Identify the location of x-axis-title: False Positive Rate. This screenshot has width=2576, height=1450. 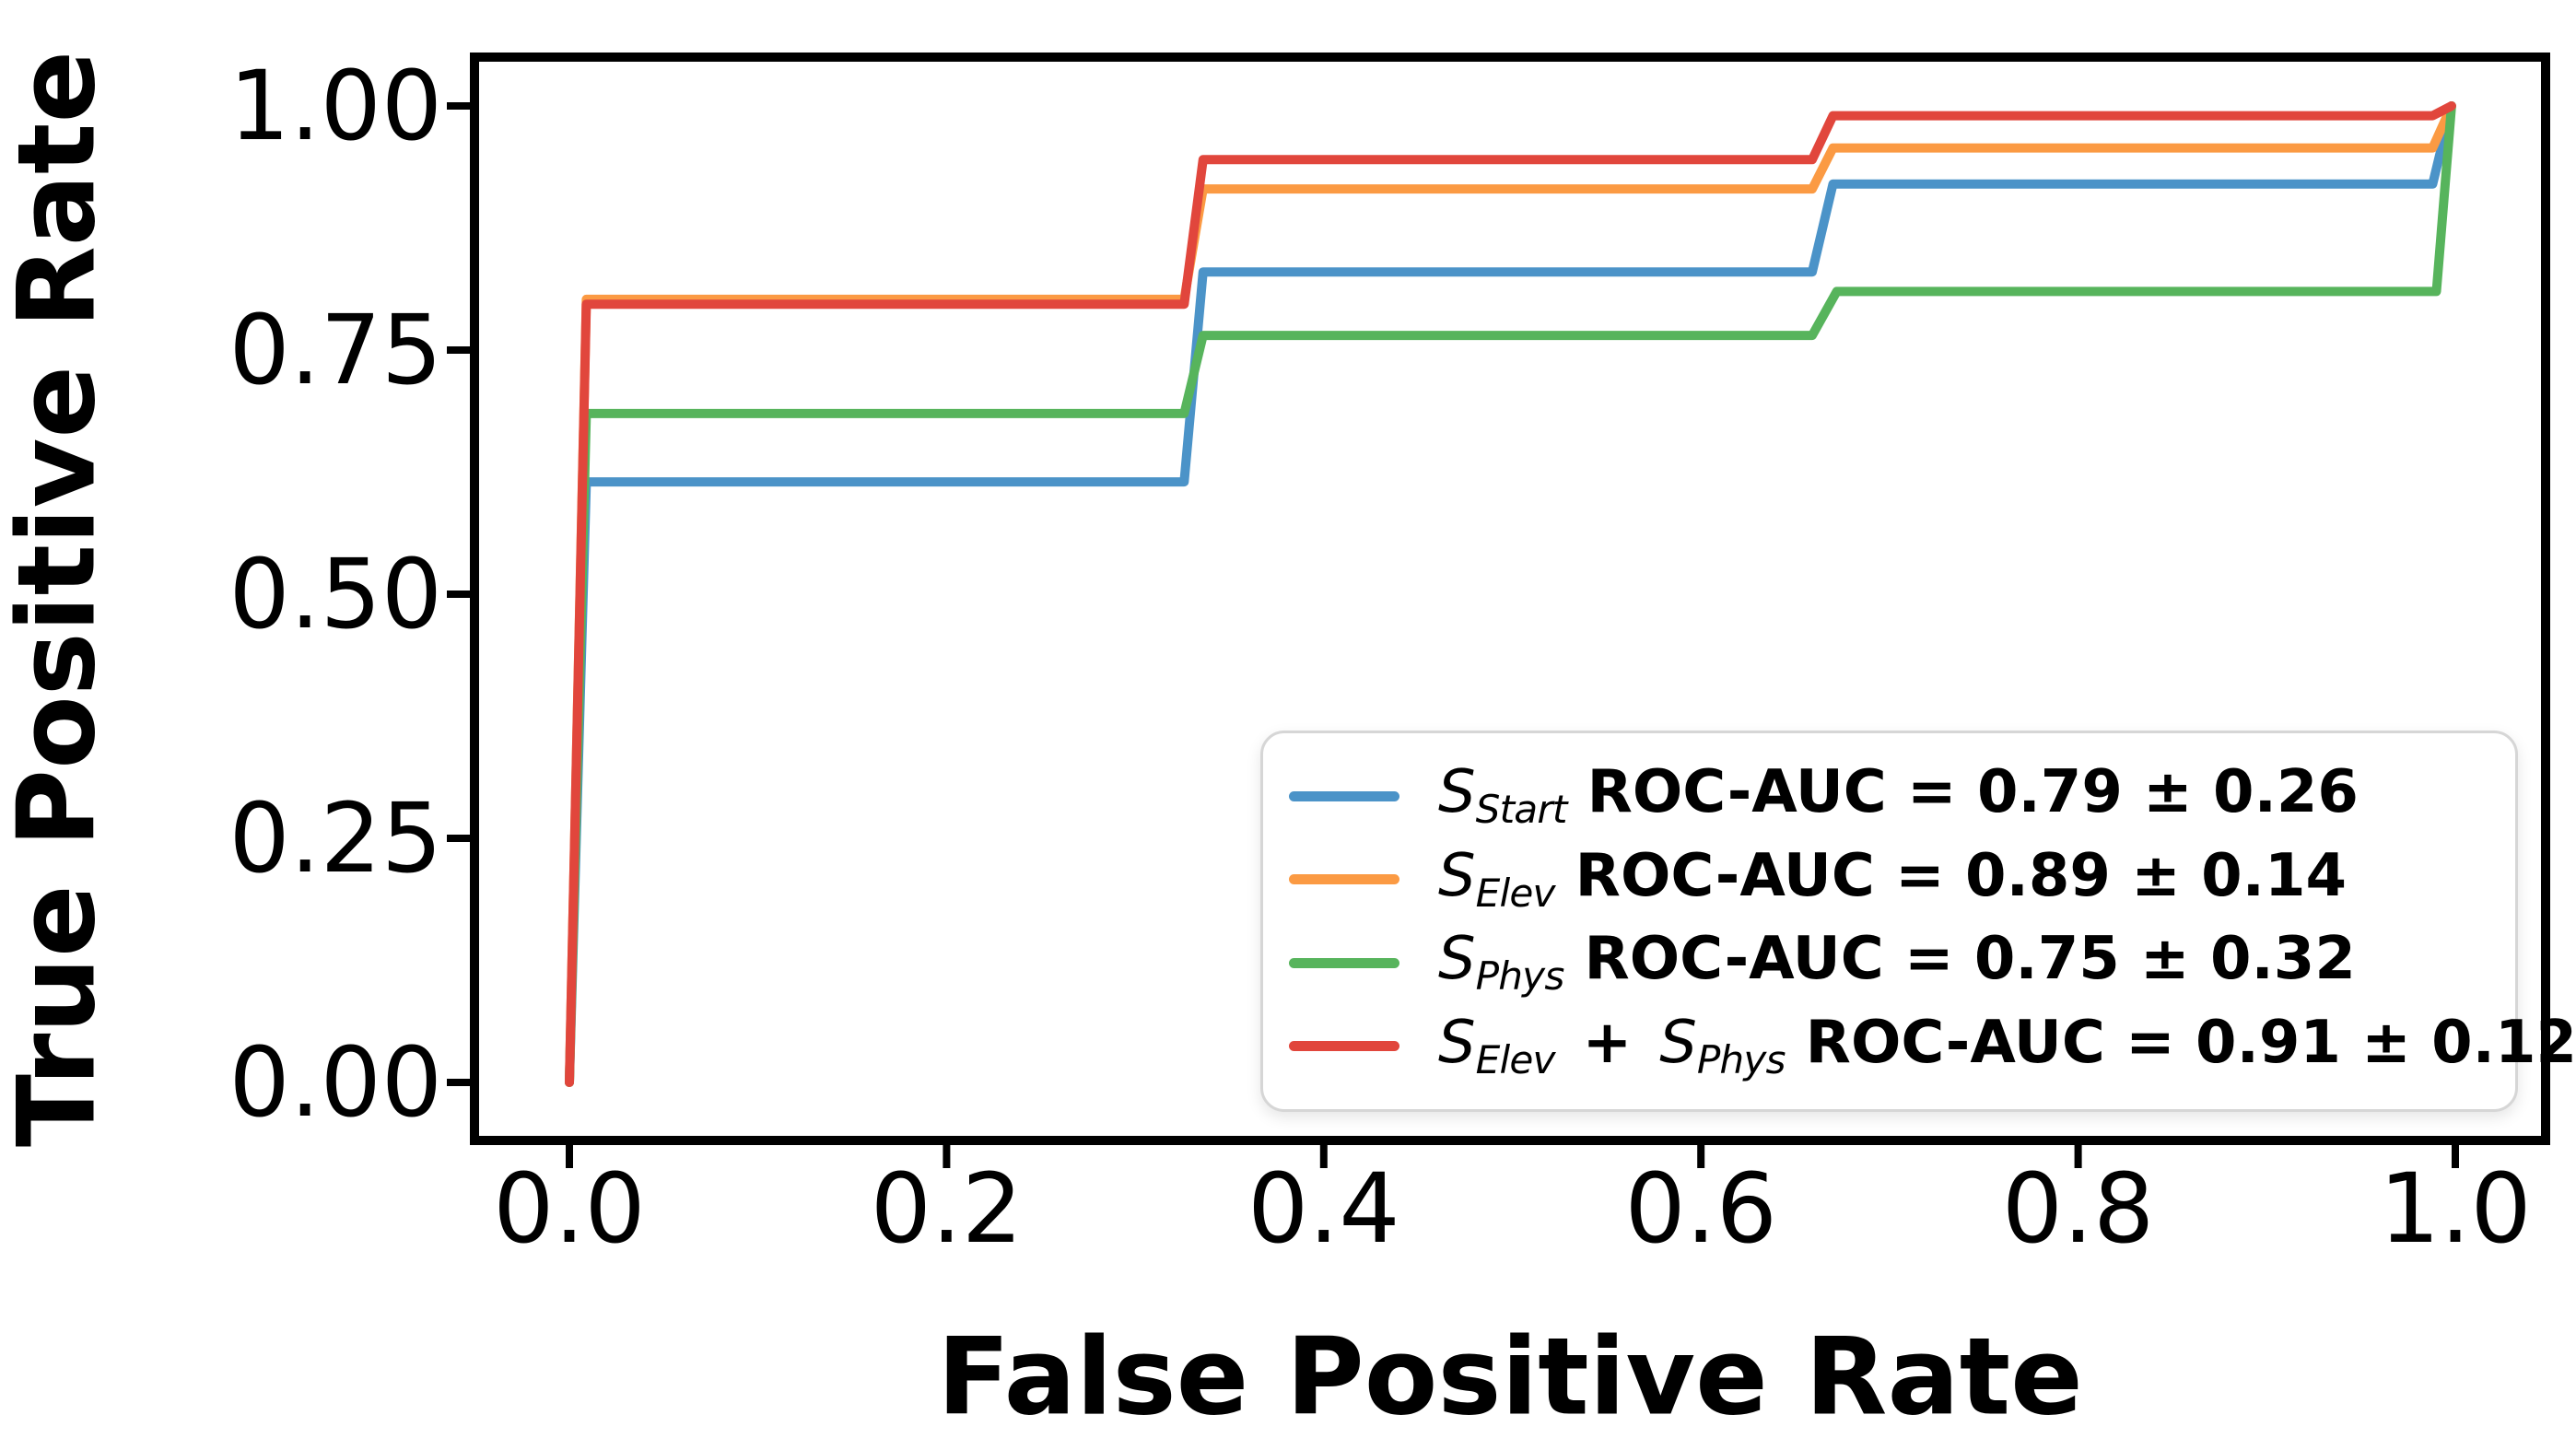
(1510, 1377).